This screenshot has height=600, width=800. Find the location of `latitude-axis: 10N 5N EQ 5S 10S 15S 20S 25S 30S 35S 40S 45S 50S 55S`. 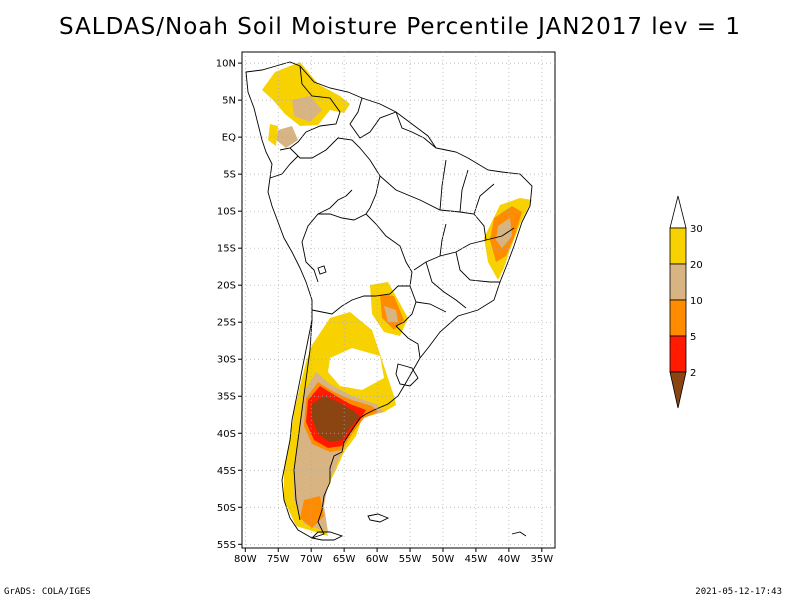

latitude-axis: 10N 5N EQ 5S 10S 15S 20S 25S 30S 35S 40S 45S 50S 55S is located at coordinates (229, 305).